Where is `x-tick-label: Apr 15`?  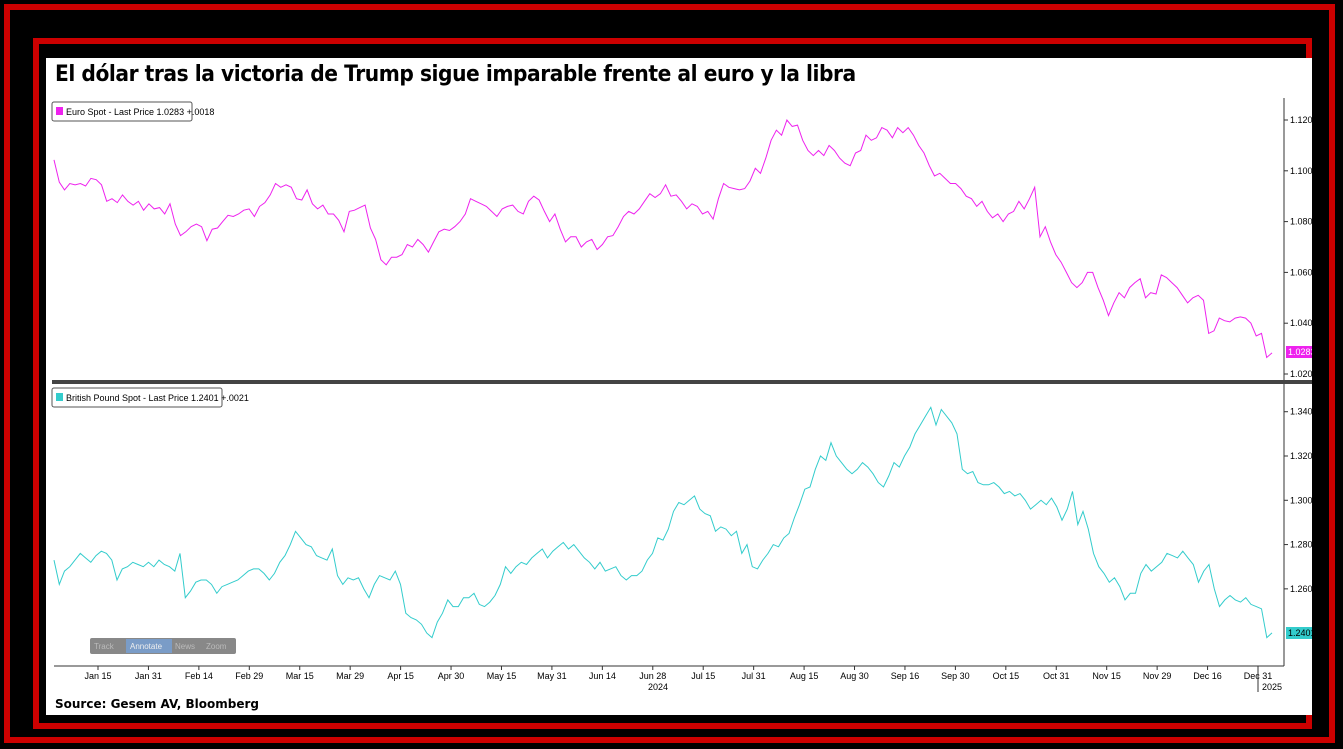 x-tick-label: Apr 15 is located at coordinates (400, 676).